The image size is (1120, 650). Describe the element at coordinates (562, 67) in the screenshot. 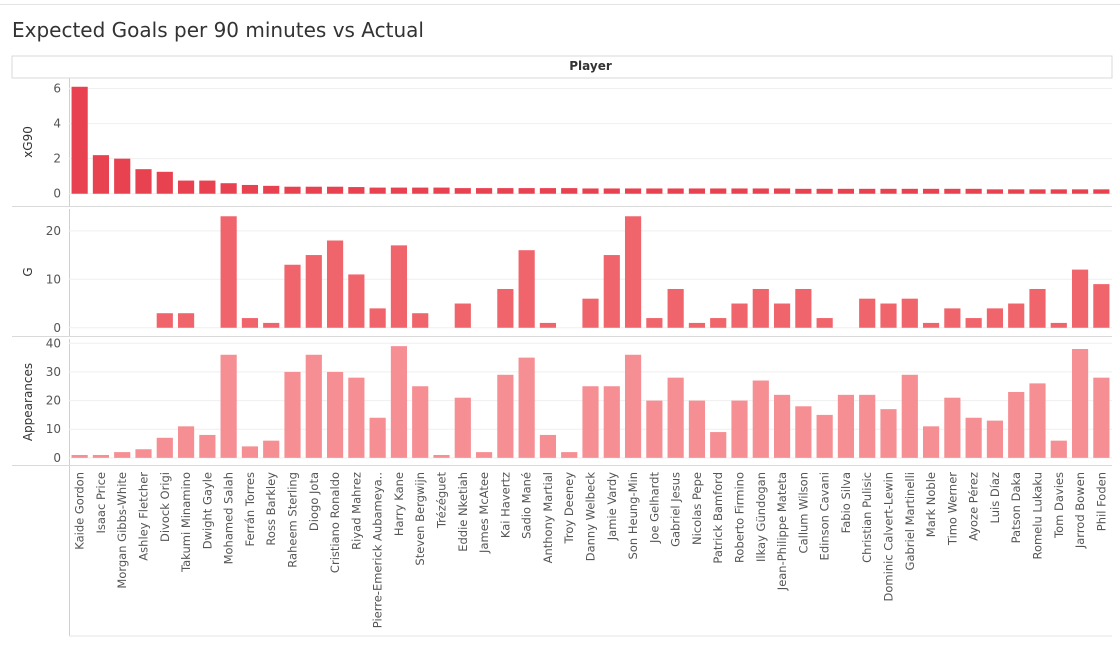

I see `column-header-box` at that location.